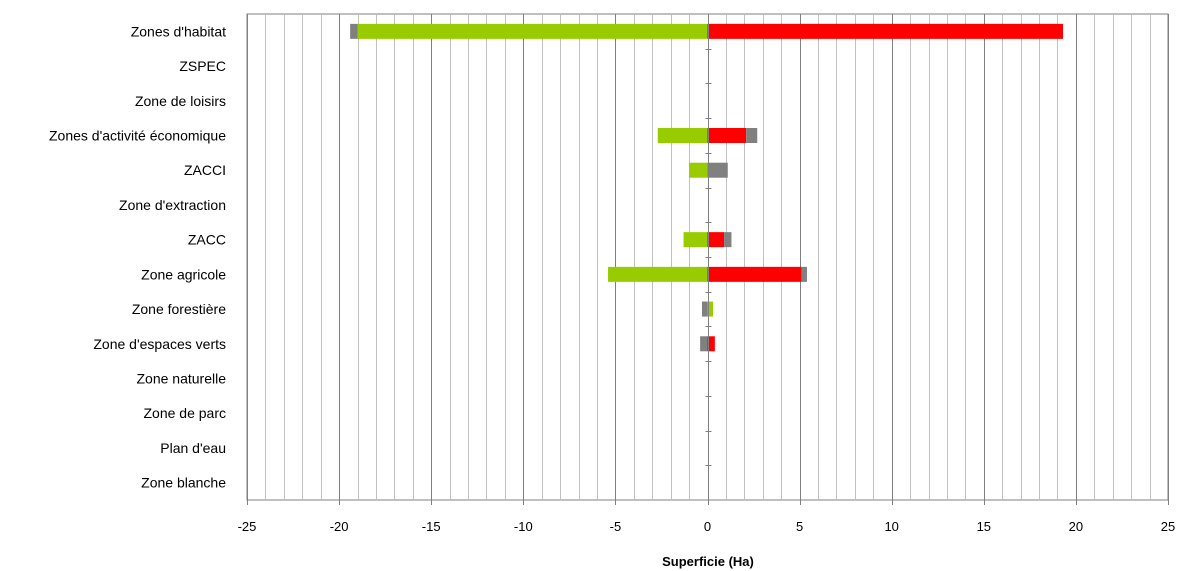 This screenshot has width=1181, height=571. Describe the element at coordinates (799, 526) in the screenshot. I see `x-tick-label: 5` at that location.